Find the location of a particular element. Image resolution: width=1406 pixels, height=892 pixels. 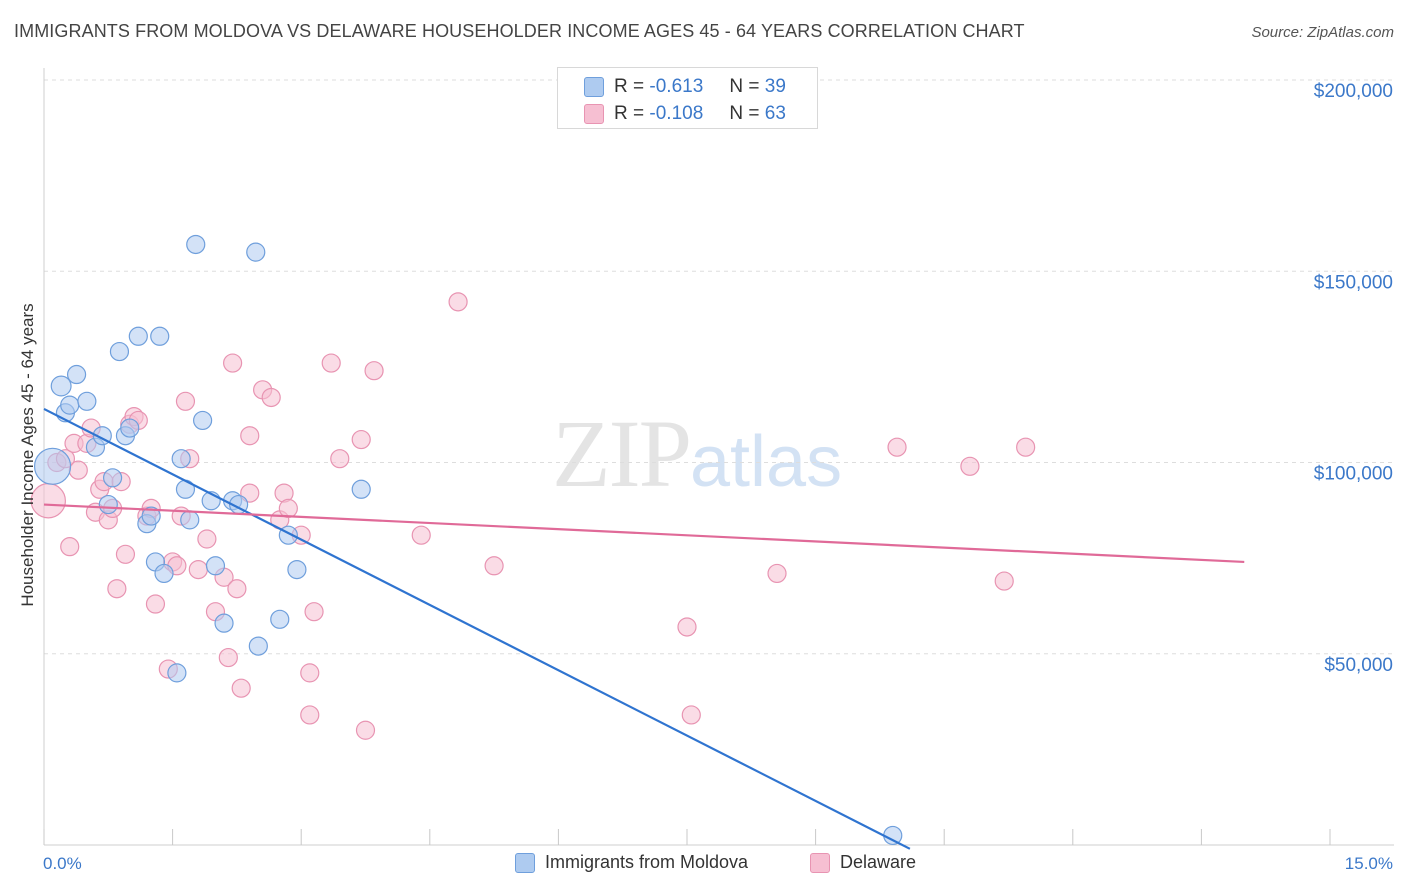

delaware-swatch is located at coordinates (594, 114).